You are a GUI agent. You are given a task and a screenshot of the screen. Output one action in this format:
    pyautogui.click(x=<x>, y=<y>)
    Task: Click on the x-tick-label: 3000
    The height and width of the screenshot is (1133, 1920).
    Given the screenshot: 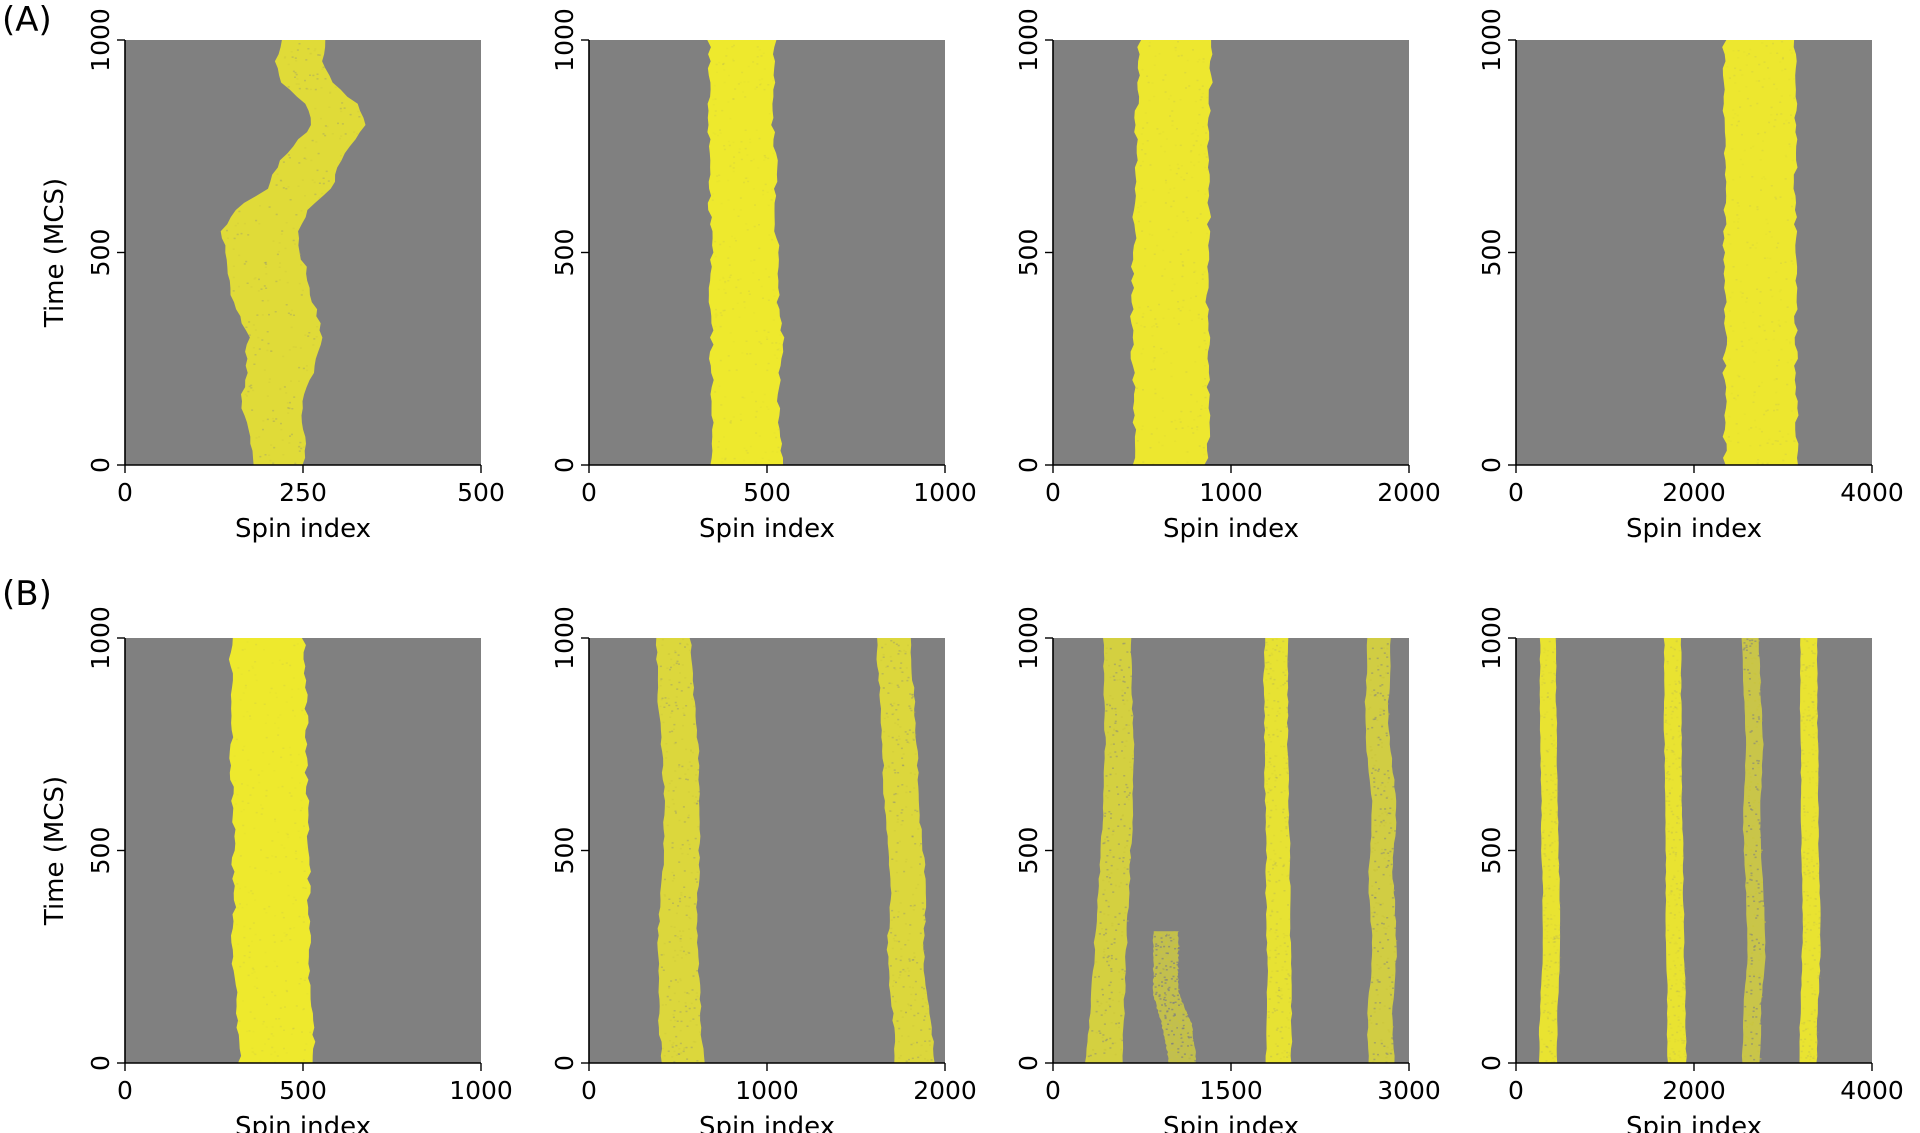 What is the action you would take?
    pyautogui.click(x=1409, y=1090)
    